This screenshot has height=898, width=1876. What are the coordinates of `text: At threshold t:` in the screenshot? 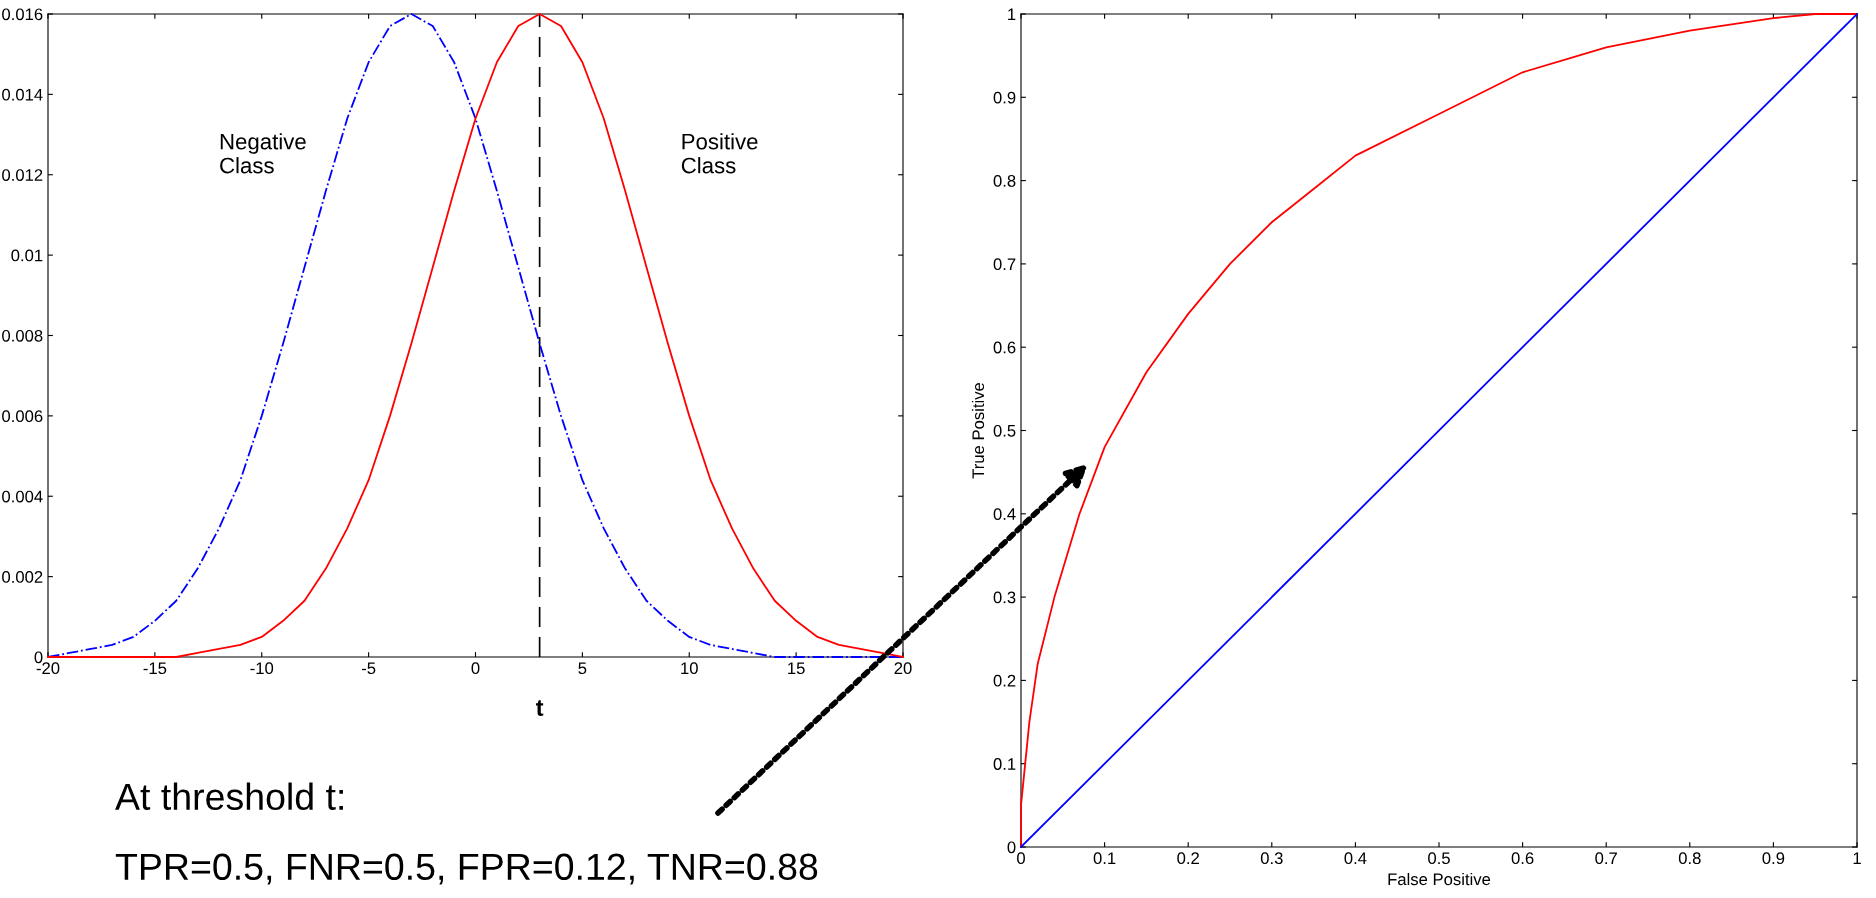 It's located at (229, 796).